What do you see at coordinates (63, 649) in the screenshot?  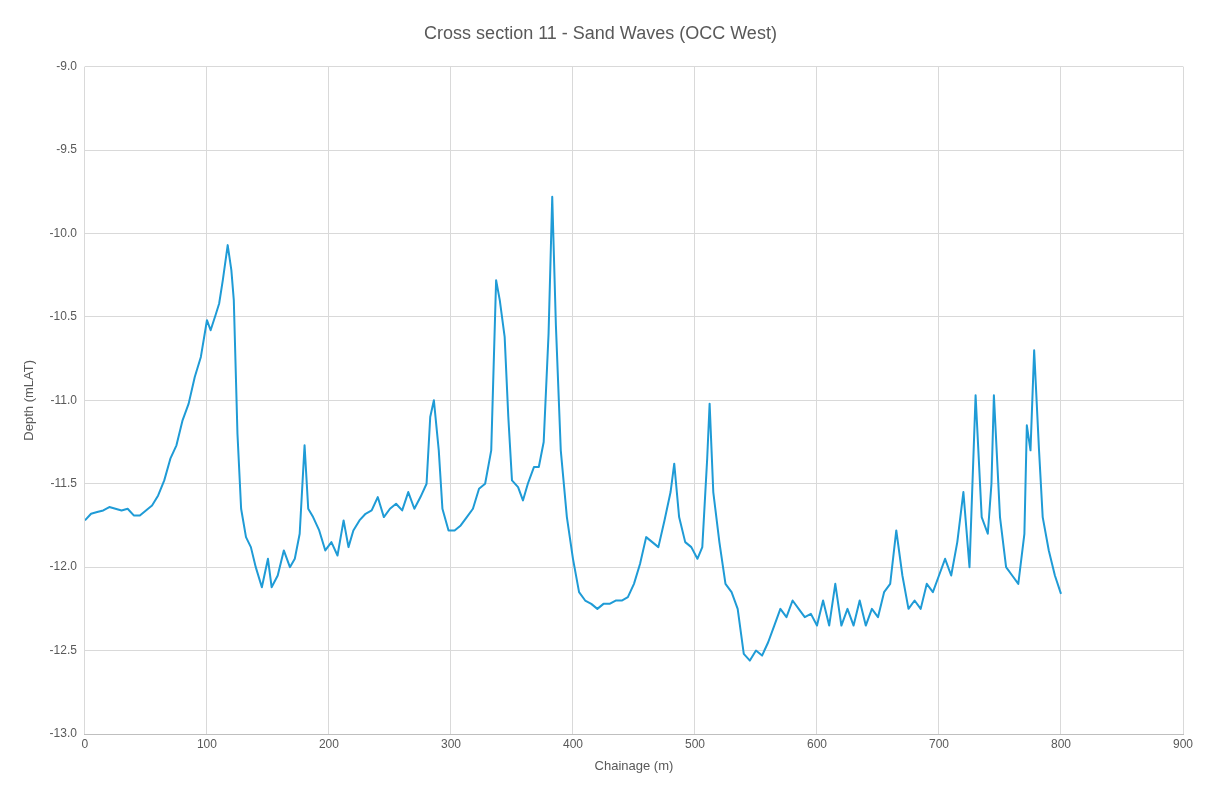 I see `y-tick-label: -12.5` at bounding box center [63, 649].